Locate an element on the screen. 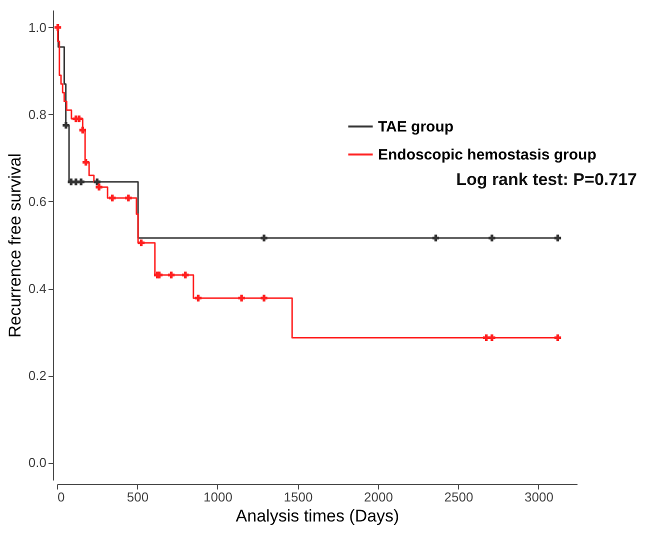 The image size is (660, 548). x-tick-label: 1000 is located at coordinates (218, 497).